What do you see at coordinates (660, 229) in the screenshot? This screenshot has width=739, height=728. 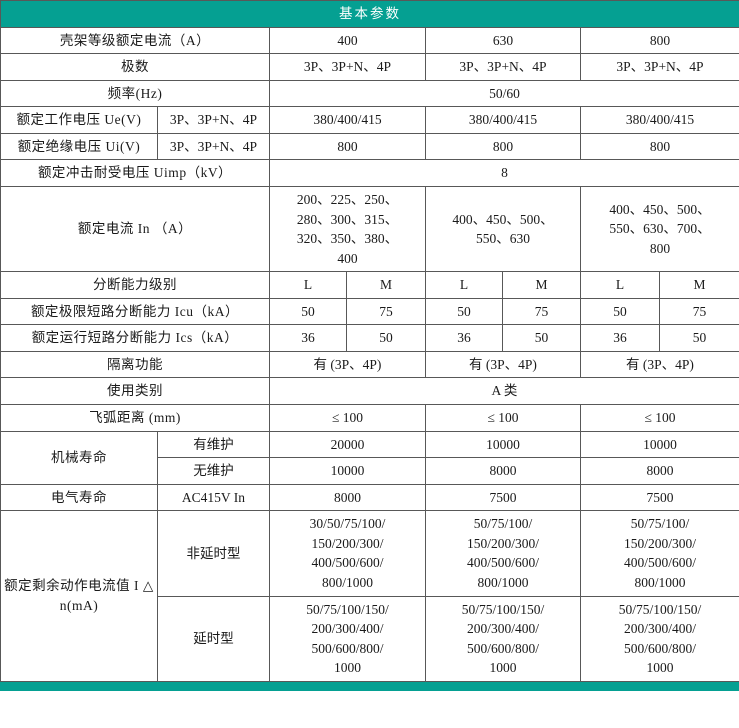 I see `rated-current-800-line2: 550、630、700、` at bounding box center [660, 229].